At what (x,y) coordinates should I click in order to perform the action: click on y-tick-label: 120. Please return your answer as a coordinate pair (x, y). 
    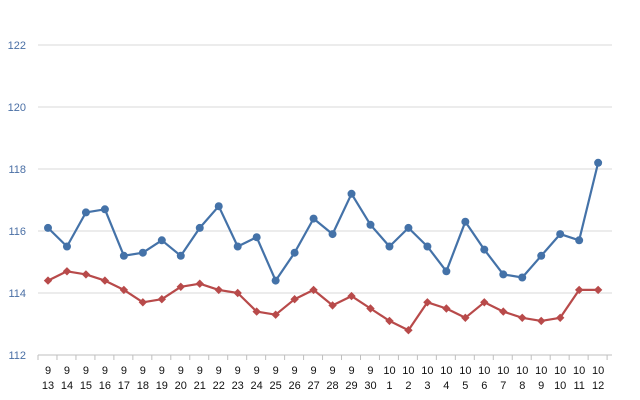
    Looking at the image, I should click on (17, 108).